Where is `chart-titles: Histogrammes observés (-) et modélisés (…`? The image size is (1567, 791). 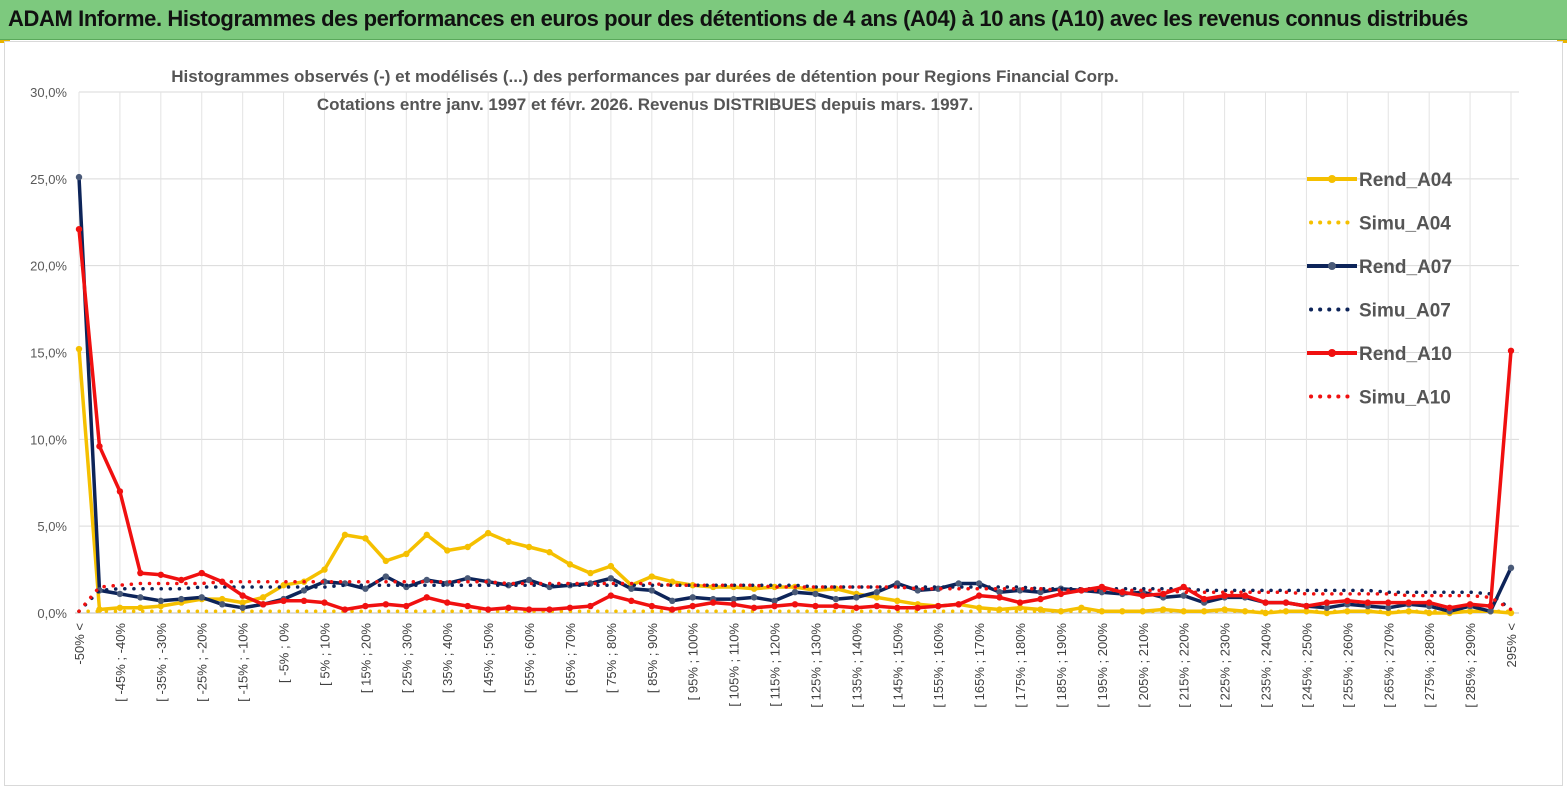 chart-titles: Histogrammes observés (-) et modélisés (… is located at coordinates (645, 90).